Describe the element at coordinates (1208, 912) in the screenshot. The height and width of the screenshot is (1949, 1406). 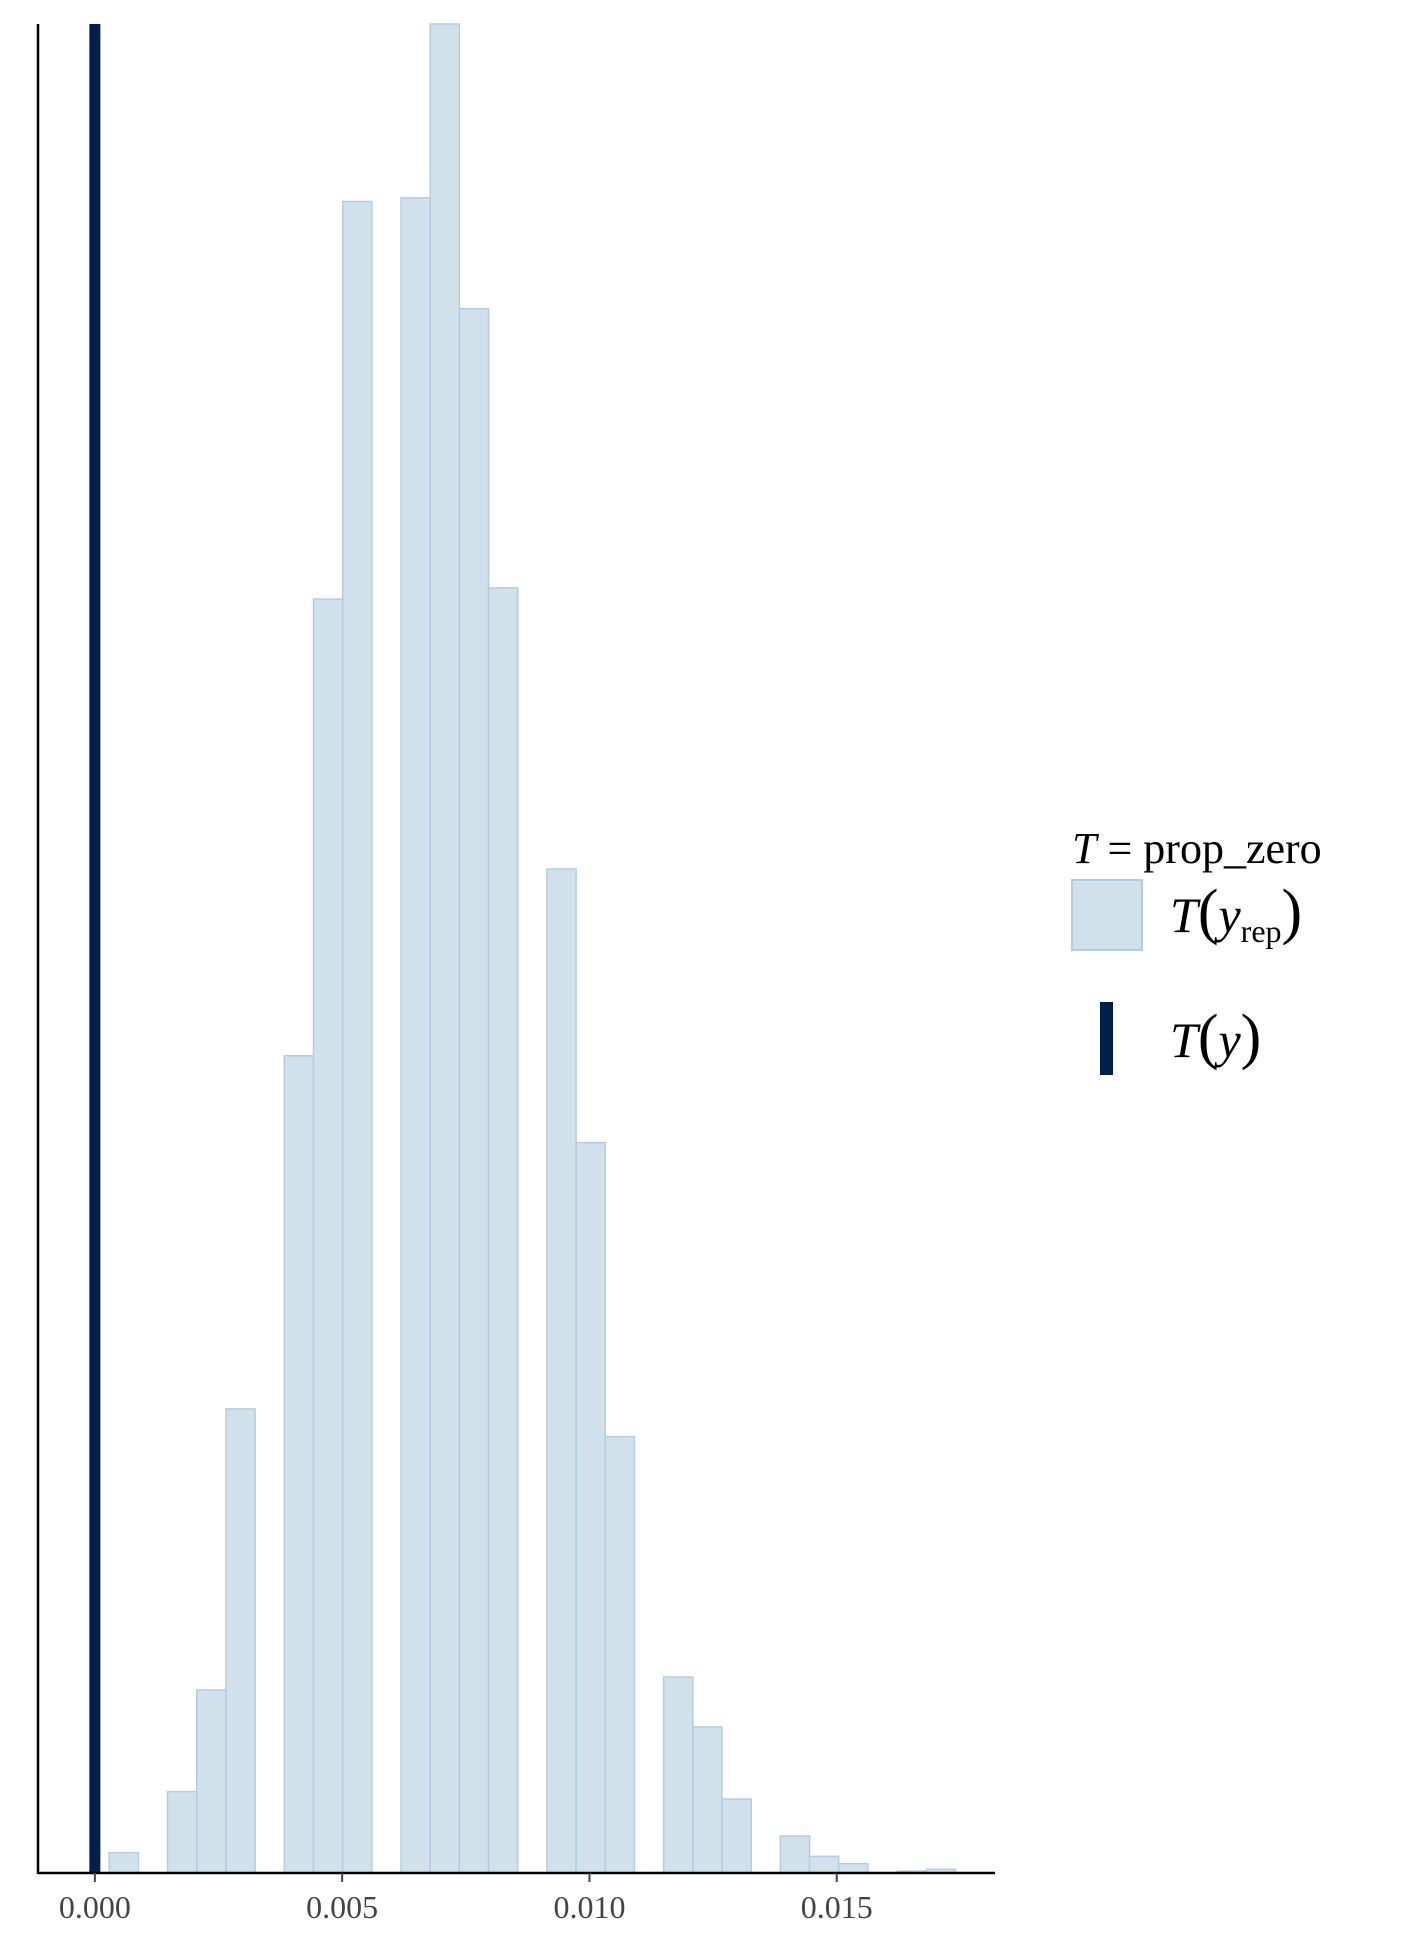
I see `legend-yrep-open-paren: (` at that location.